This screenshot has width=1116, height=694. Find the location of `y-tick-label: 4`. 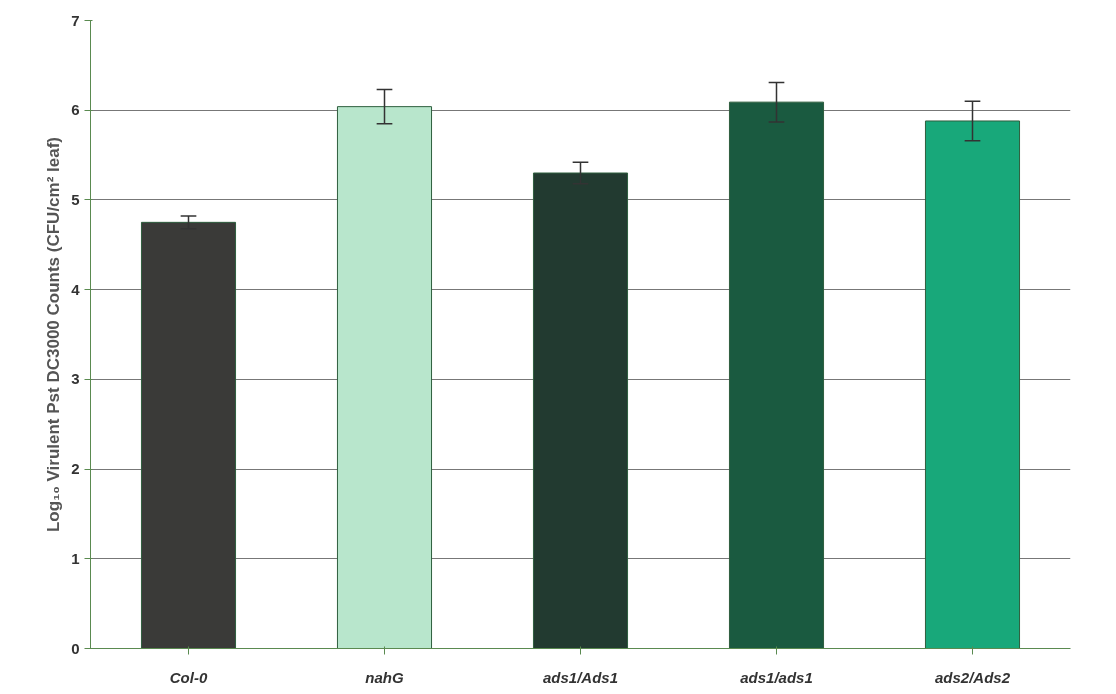

y-tick-label: 4 is located at coordinates (76, 289).